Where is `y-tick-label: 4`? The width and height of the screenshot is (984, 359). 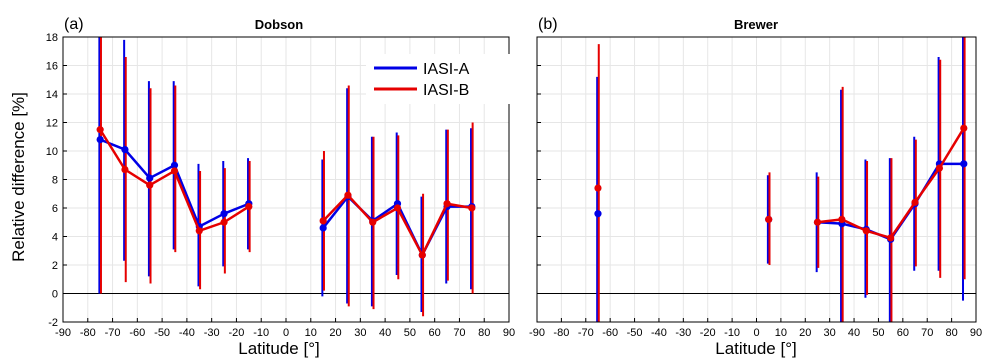 y-tick-label: 4 is located at coordinates (55, 238).